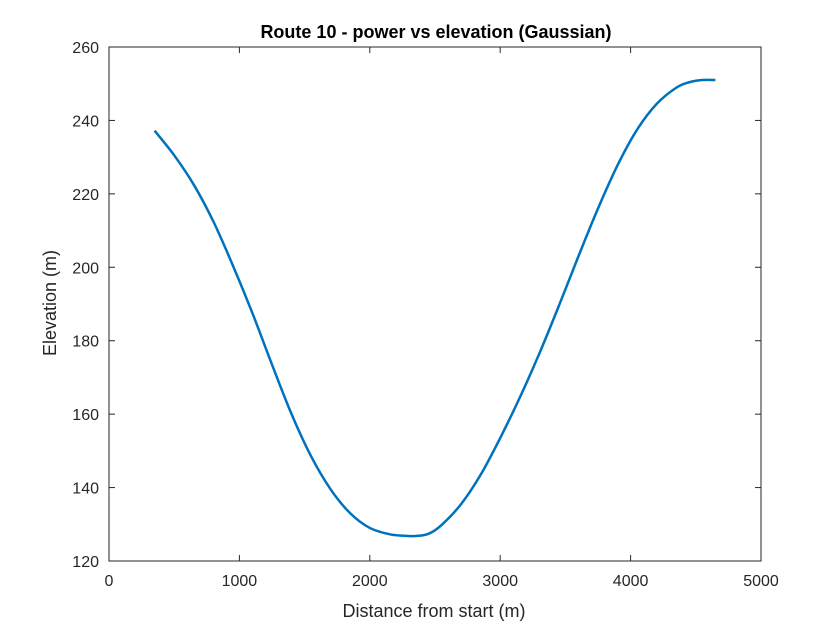 The height and width of the screenshot is (630, 840). What do you see at coordinates (85, 562) in the screenshot?
I see `y-tick-label: 120` at bounding box center [85, 562].